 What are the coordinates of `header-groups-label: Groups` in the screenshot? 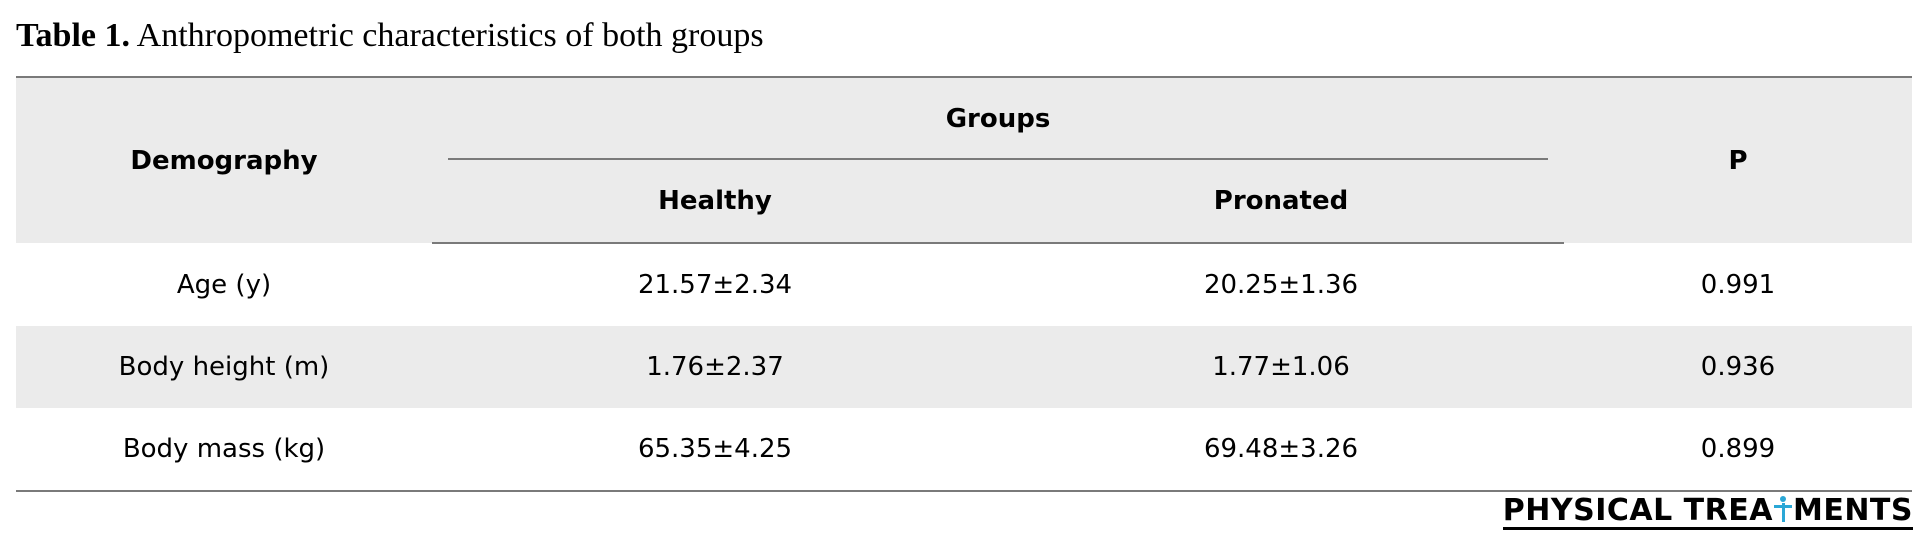 It's located at (998, 119).